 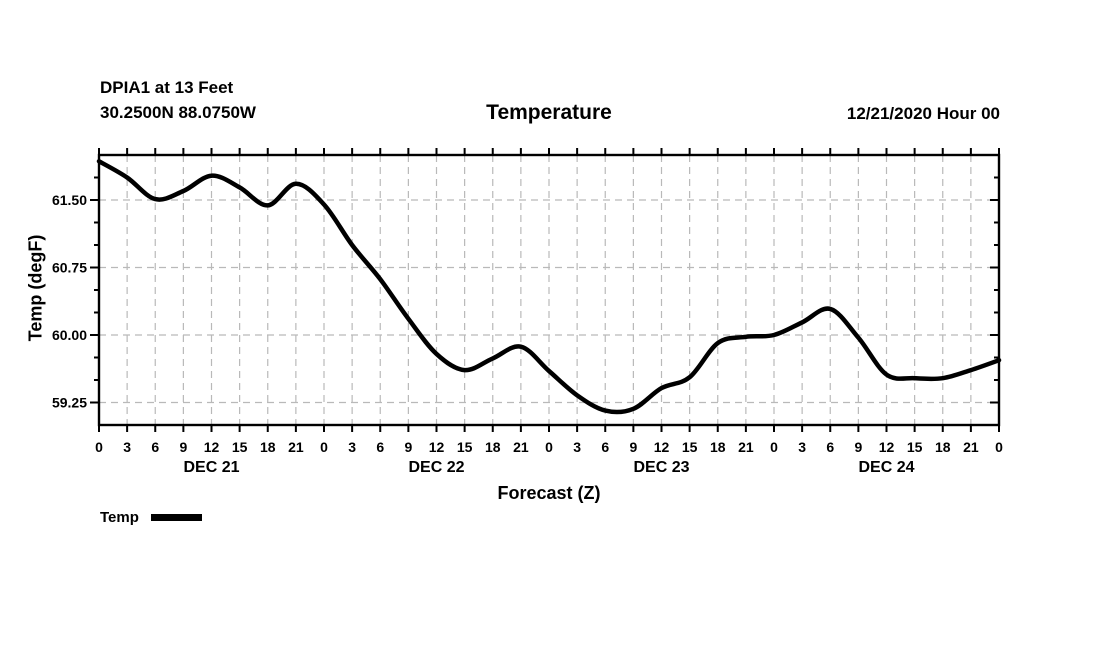 I want to click on model-run-date-label: 12/21/2020 Hour 00, so click(x=923, y=113).